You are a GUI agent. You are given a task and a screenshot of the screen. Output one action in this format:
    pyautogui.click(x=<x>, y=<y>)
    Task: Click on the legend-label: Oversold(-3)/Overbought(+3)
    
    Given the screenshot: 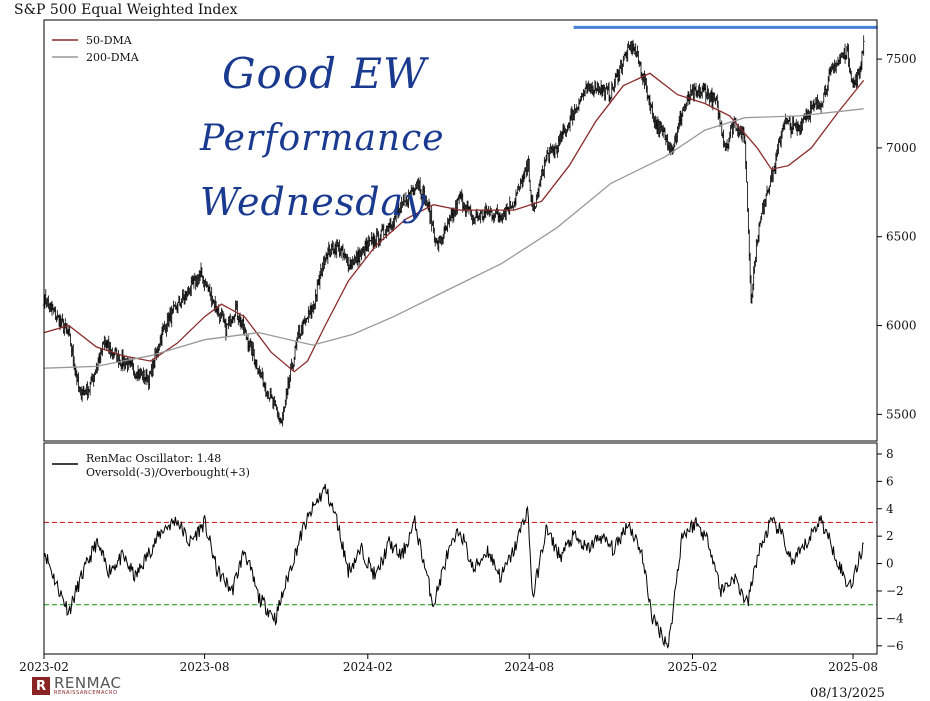 What is the action you would take?
    pyautogui.click(x=168, y=472)
    